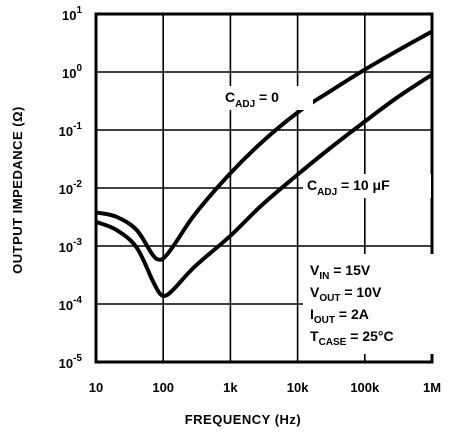 This screenshot has height=436, width=450. I want to click on x-tick-label: 1M, so click(432, 387).